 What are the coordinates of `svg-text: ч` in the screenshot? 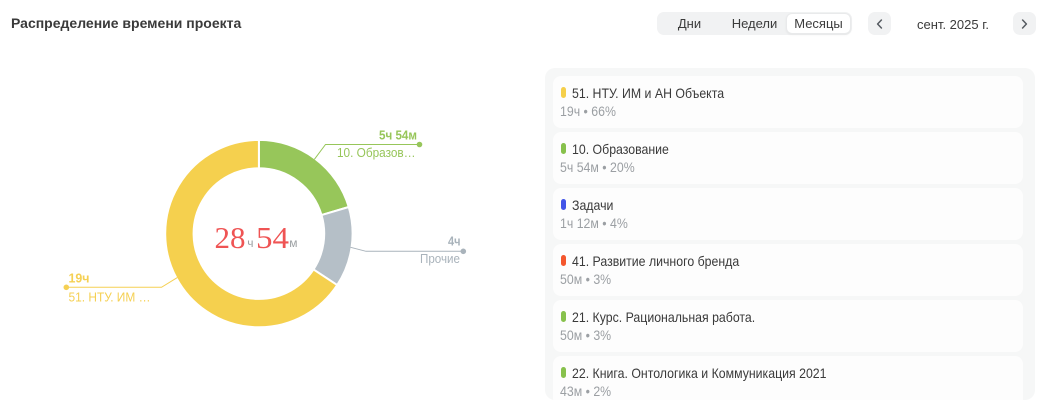 It's located at (250, 243).